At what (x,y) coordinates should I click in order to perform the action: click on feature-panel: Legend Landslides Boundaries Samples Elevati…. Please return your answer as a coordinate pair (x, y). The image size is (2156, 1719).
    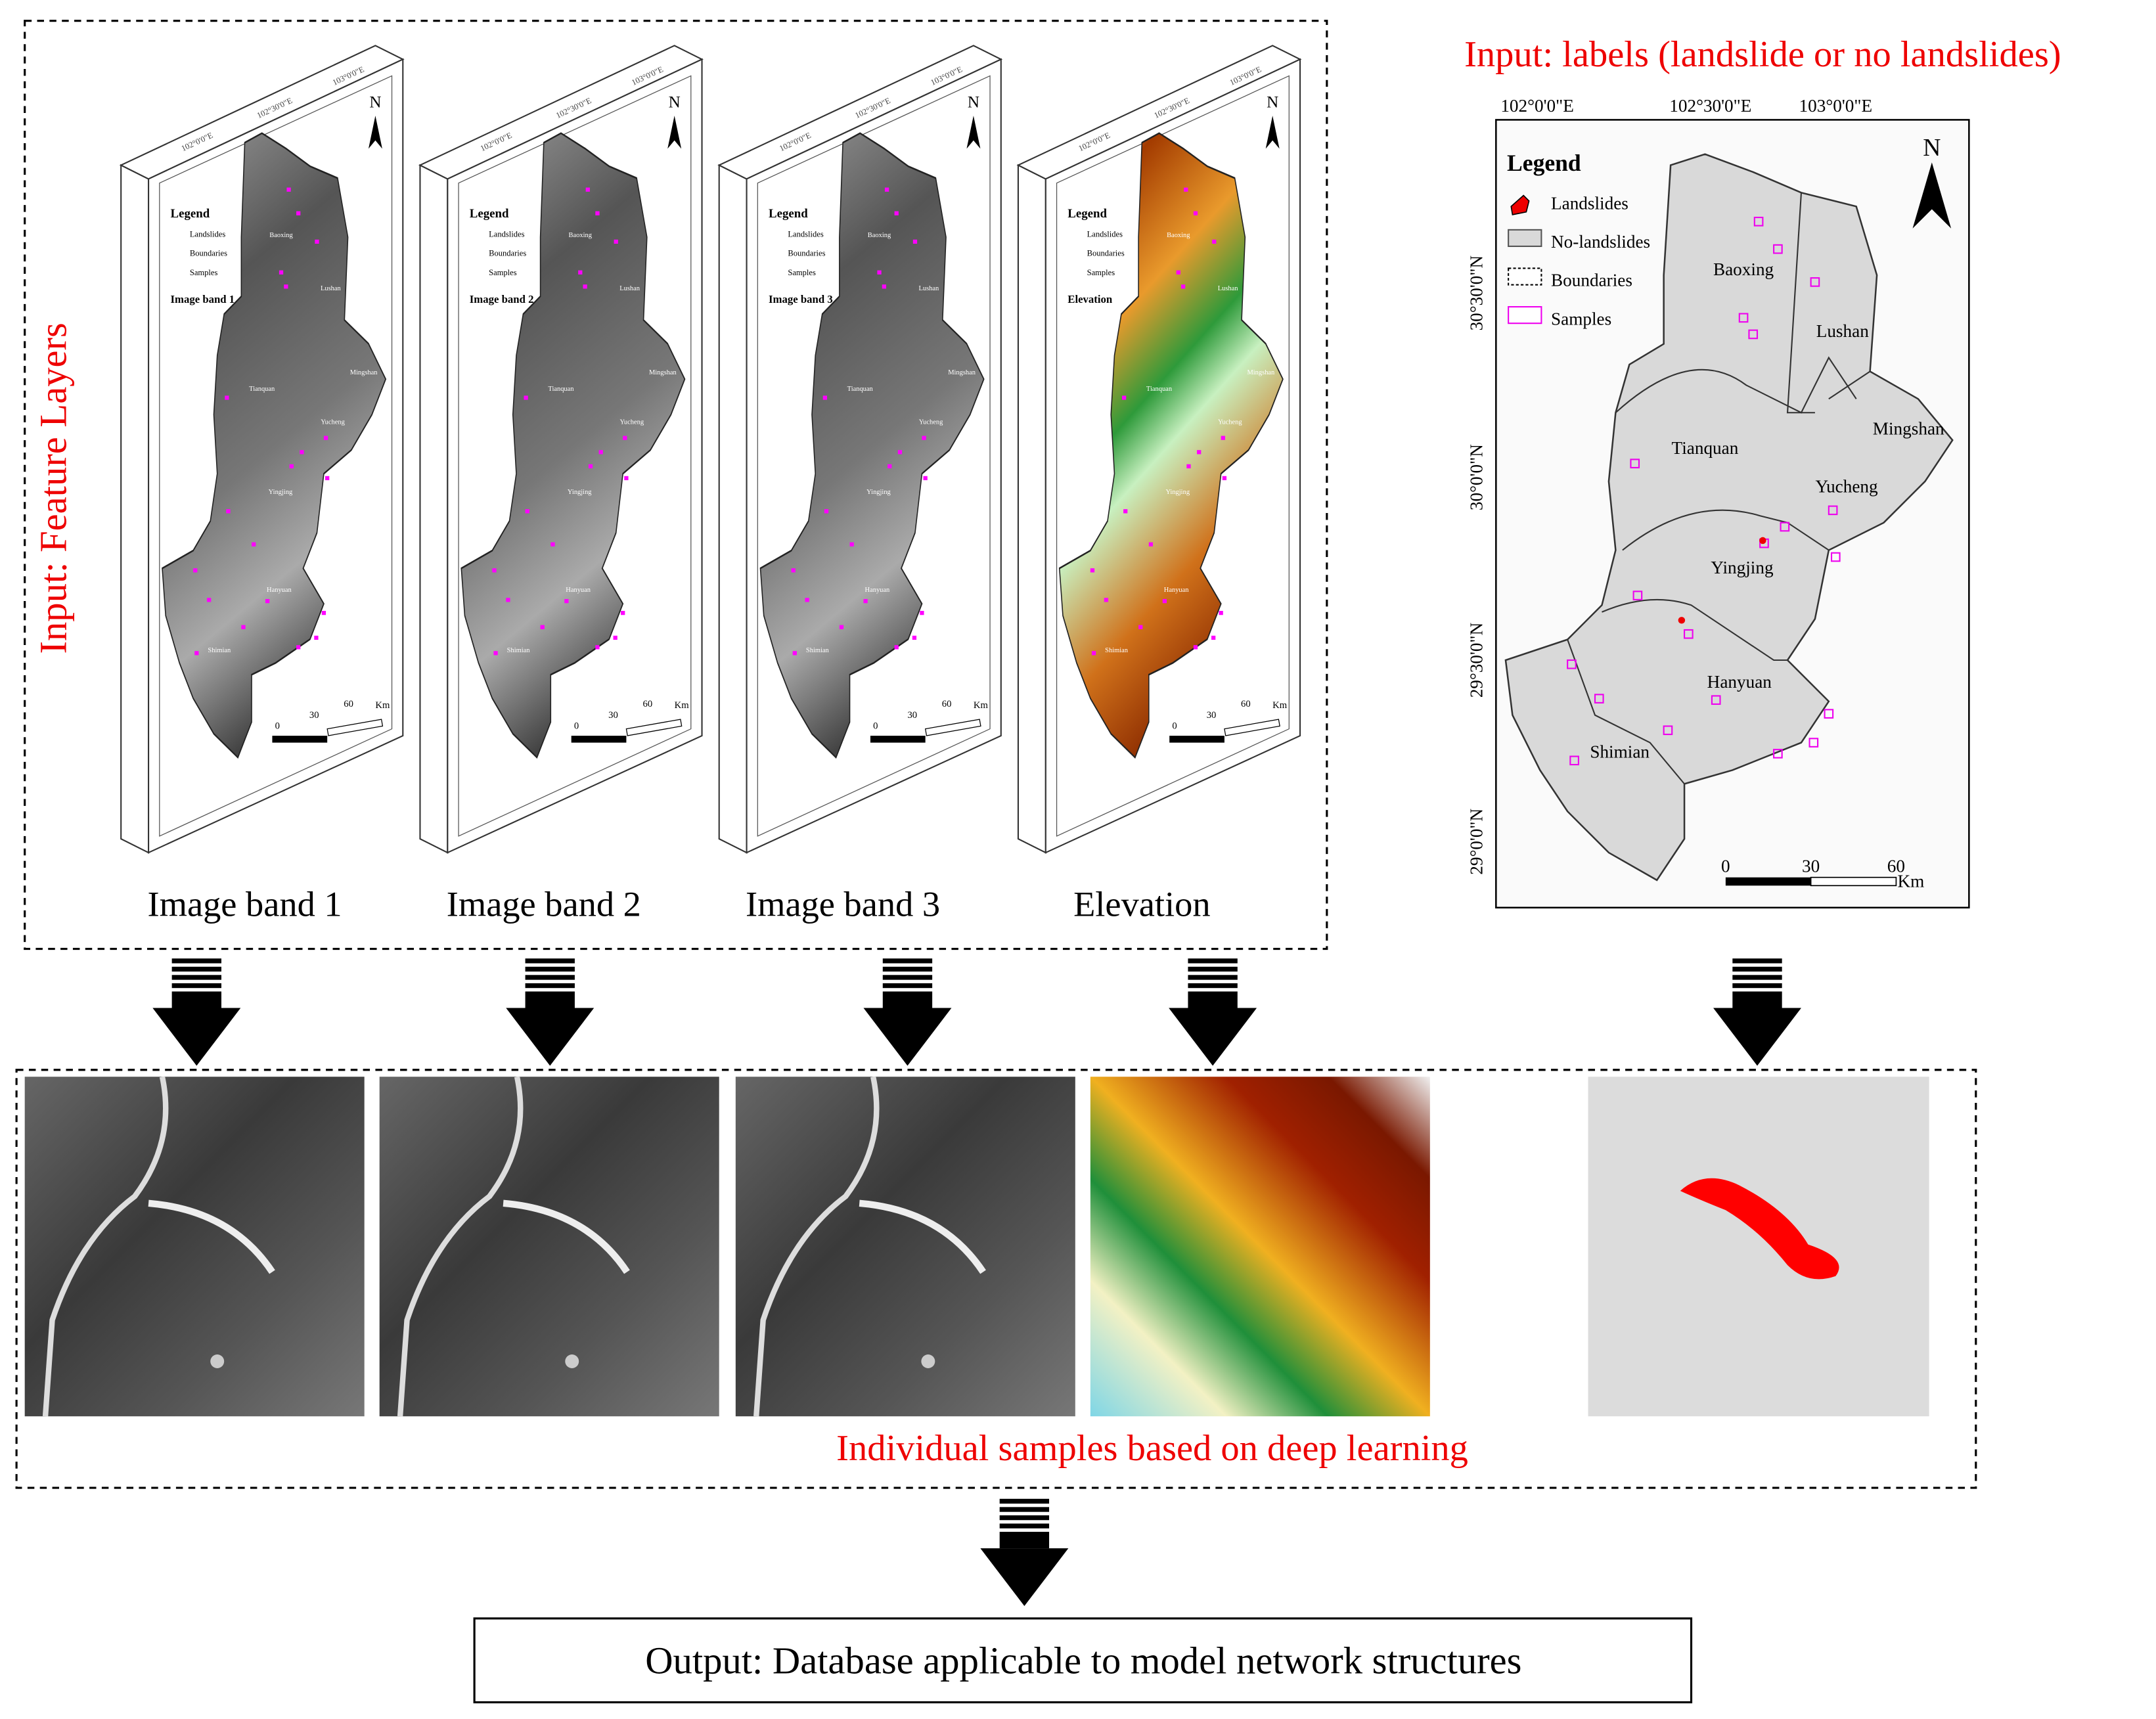
    Looking at the image, I should click on (1159, 484).